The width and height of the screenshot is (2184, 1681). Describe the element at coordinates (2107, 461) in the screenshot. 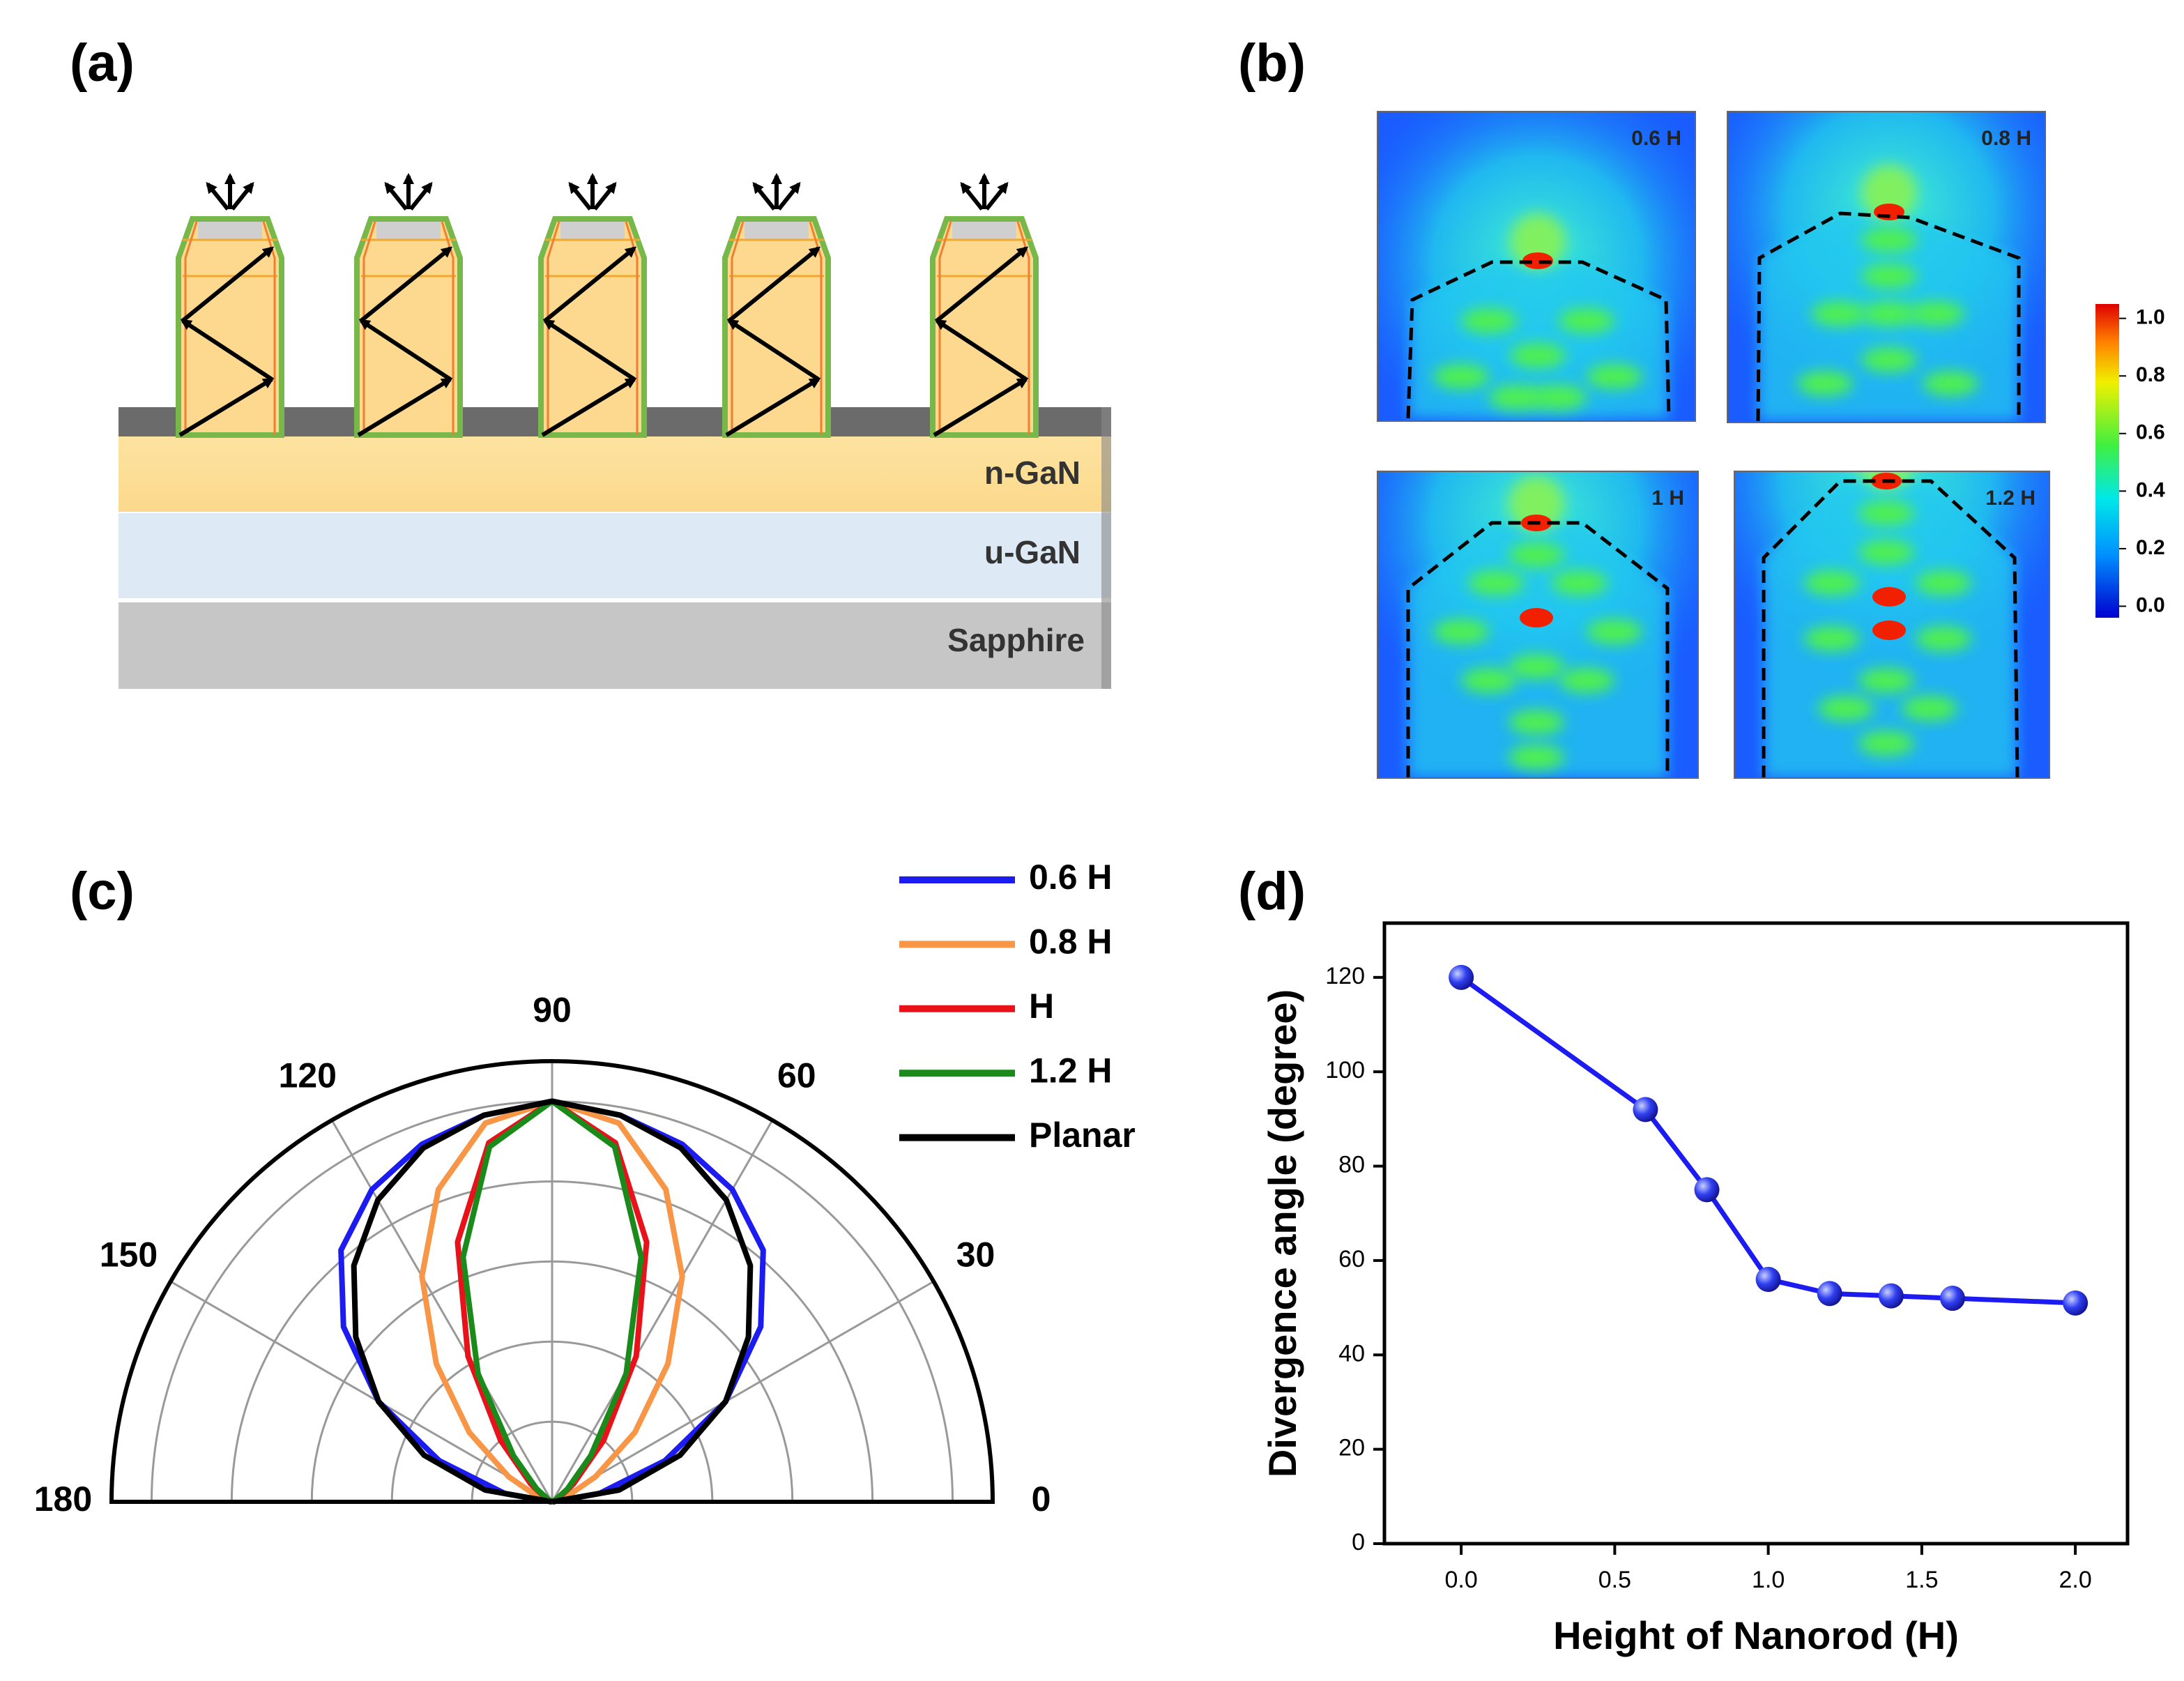

I see `colorbar` at that location.